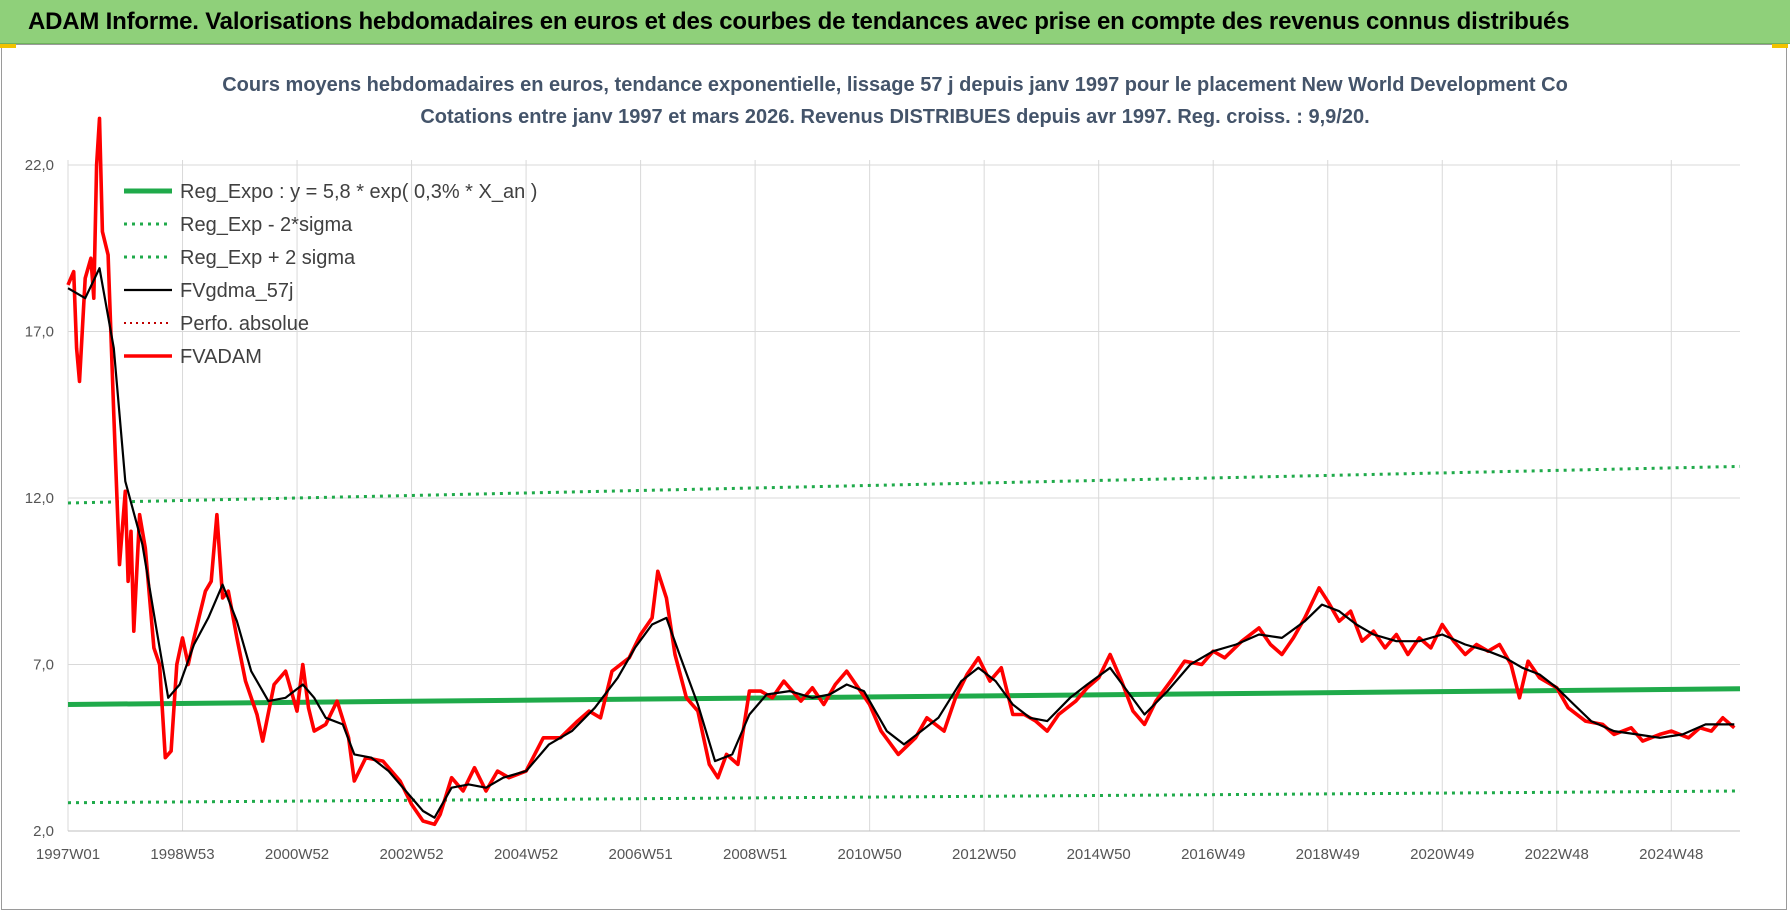  What do you see at coordinates (984, 854) in the screenshot?
I see `x-tick-label: 2012W50` at bounding box center [984, 854].